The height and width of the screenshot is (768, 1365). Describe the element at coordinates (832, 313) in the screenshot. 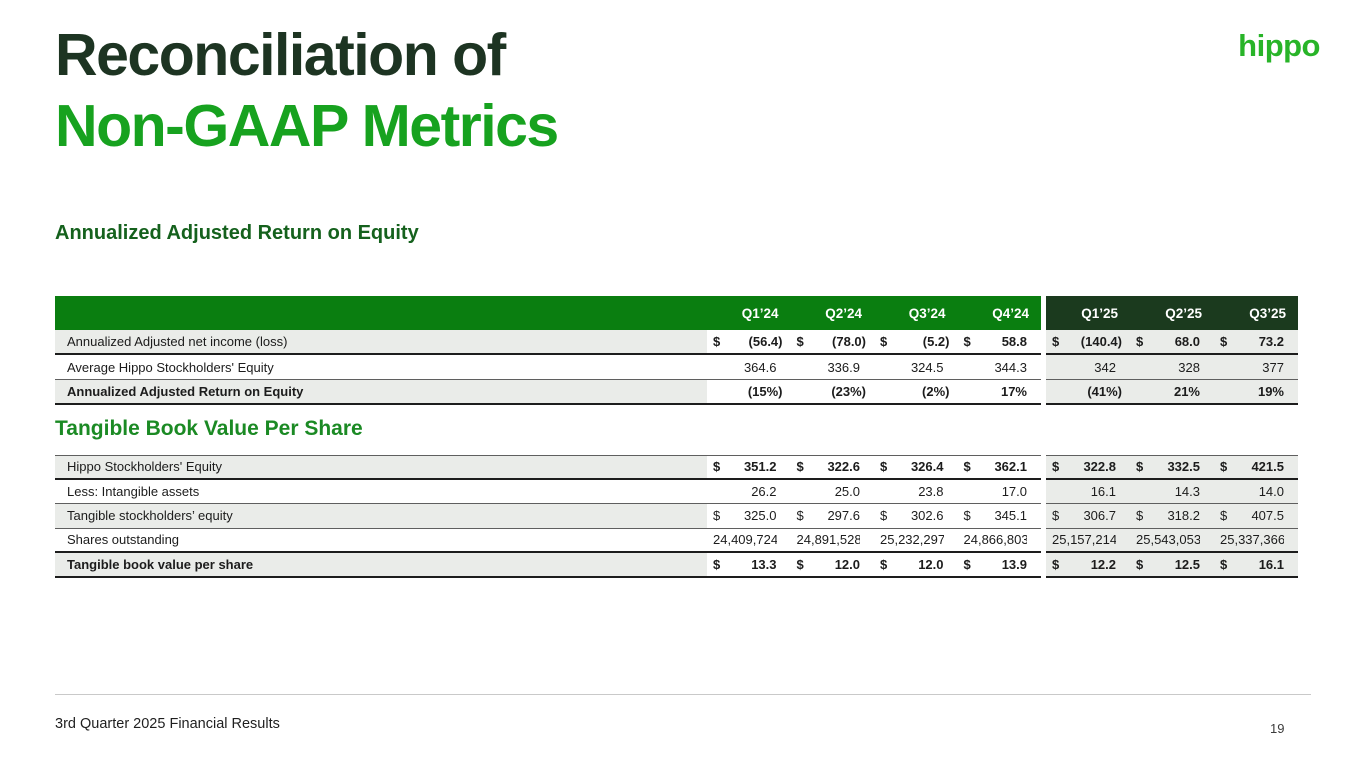

I see `quarter-header-cell: Q2’24` at that location.